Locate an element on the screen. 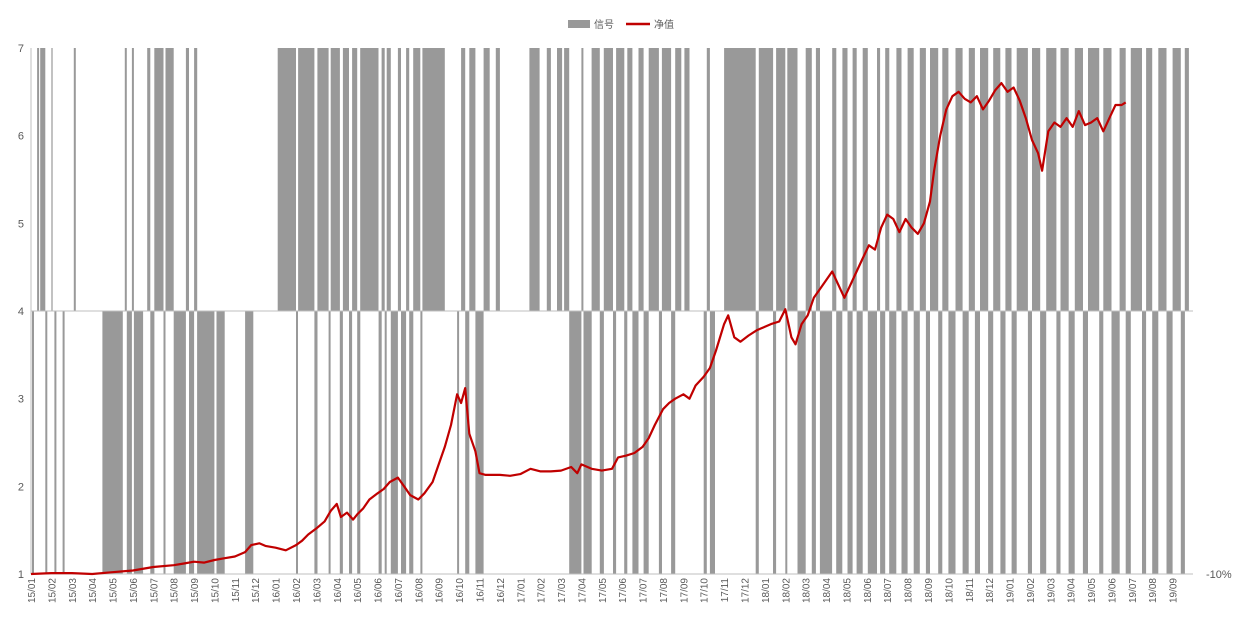  x-tick-label: 15/10 is located at coordinates (215, 590).